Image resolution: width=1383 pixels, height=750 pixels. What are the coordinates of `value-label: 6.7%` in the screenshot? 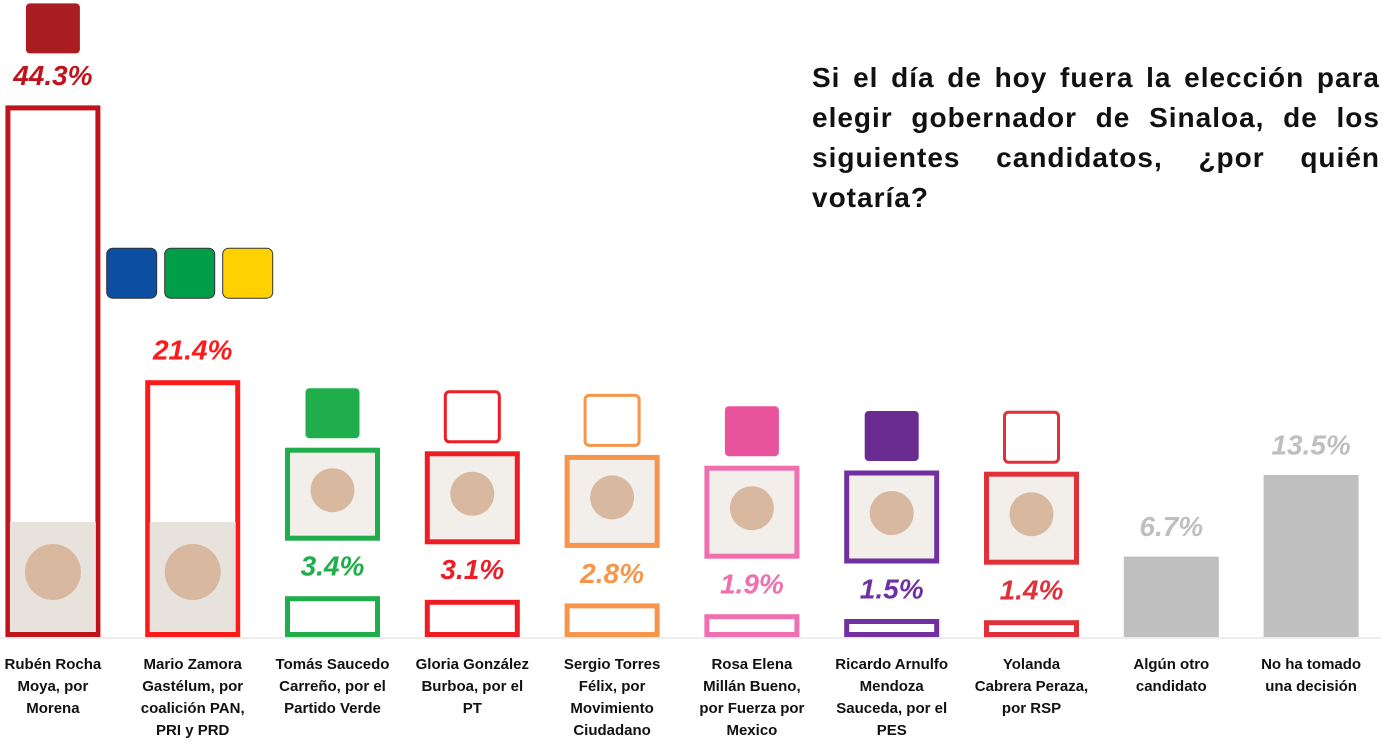 It's located at (1171, 526).